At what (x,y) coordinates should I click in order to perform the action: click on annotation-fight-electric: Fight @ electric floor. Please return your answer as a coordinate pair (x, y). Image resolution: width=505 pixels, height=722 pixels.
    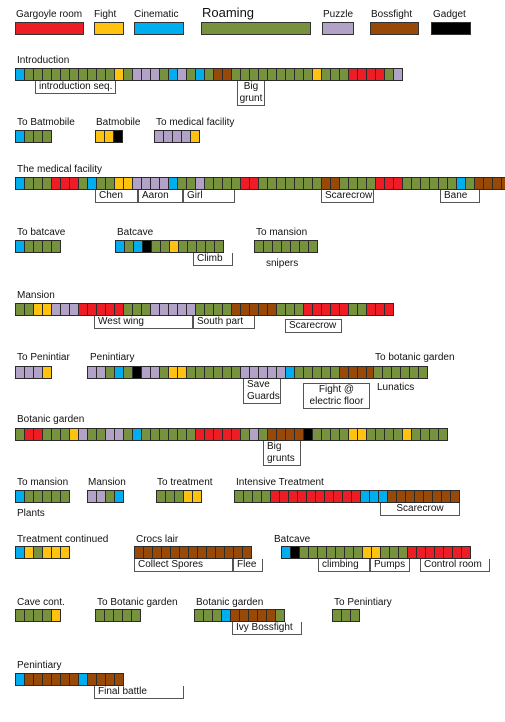
    Looking at the image, I should click on (336, 396).